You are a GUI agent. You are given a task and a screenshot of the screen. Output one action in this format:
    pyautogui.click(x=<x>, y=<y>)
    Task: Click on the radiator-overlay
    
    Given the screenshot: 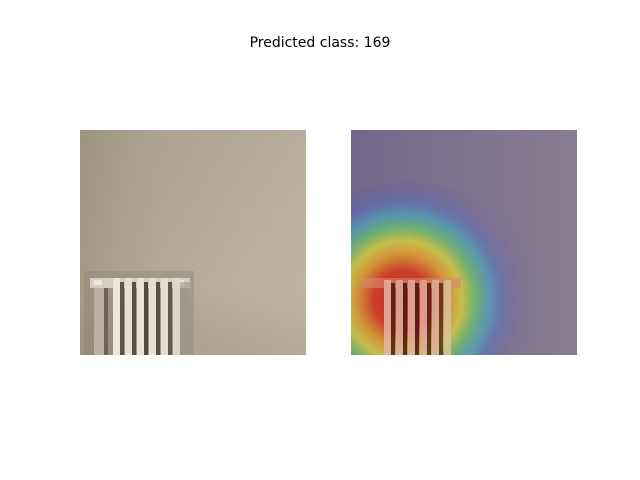 What is the action you would take?
    pyautogui.click(x=411, y=316)
    